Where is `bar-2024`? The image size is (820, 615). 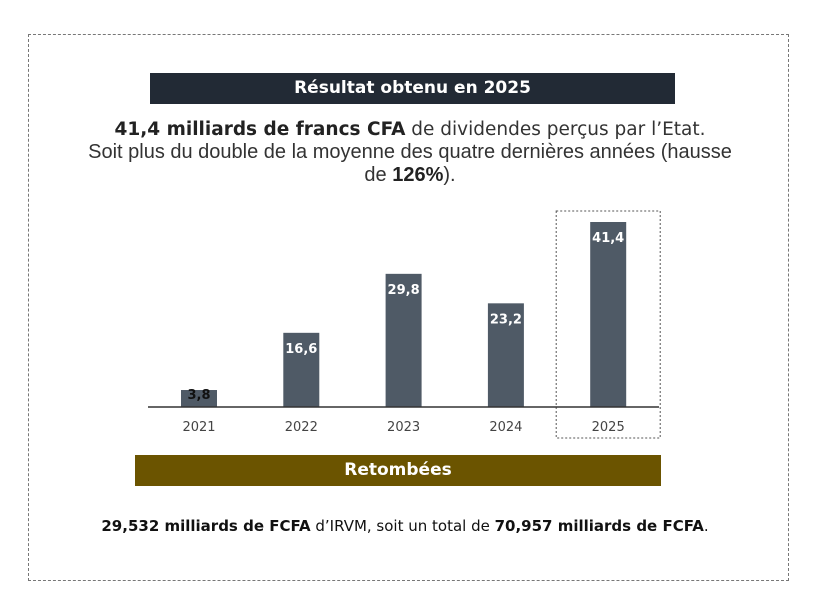
bar-2024 is located at coordinates (505, 355).